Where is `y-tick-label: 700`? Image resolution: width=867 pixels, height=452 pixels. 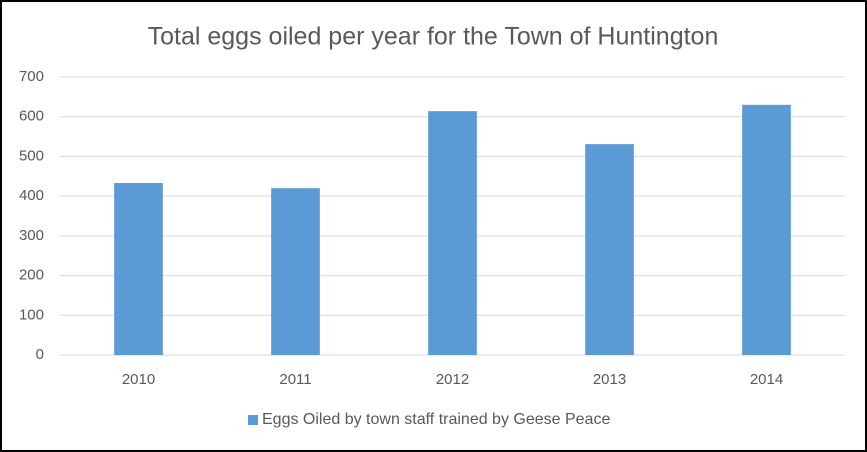 y-tick-label: 700 is located at coordinates (31, 76).